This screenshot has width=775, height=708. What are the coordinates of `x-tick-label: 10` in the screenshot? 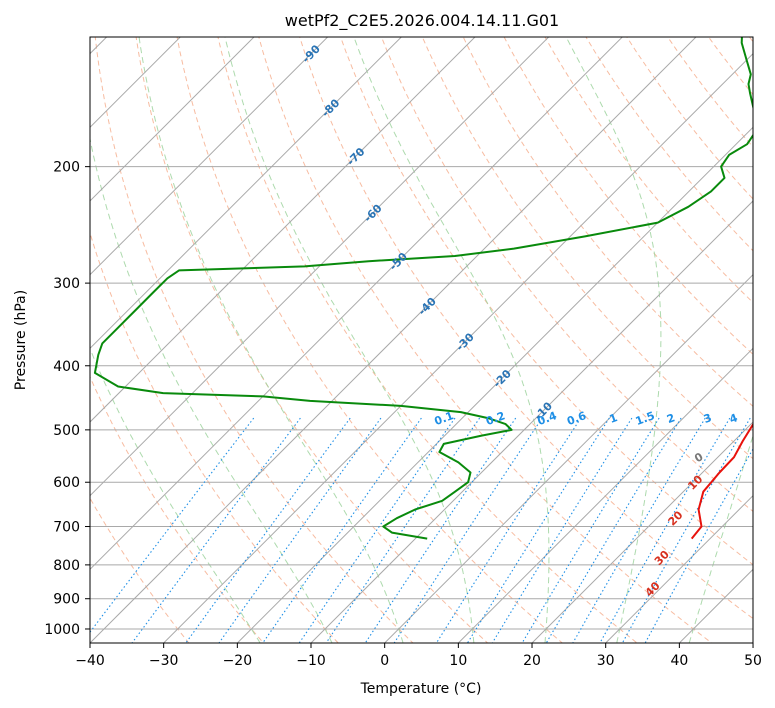 It's located at (458, 661).